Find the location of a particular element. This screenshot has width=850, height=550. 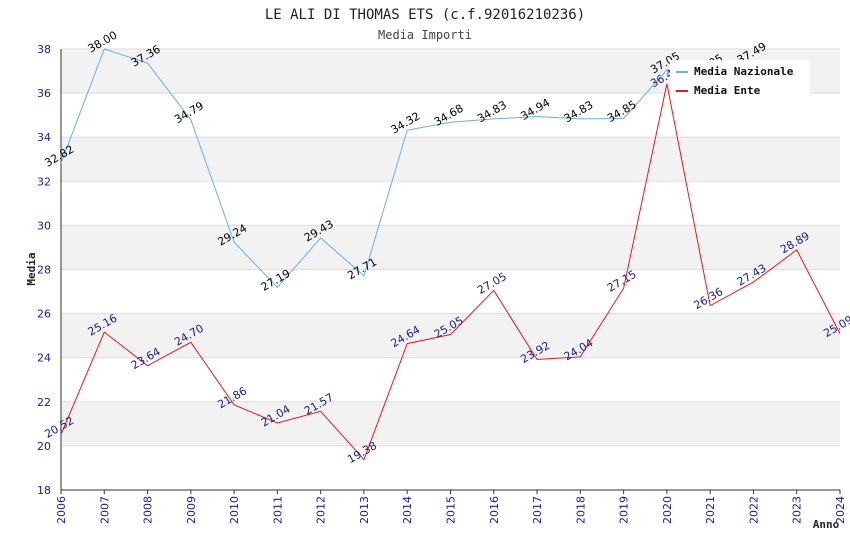

legend: Media Nazionale Media Ente is located at coordinates (740, 78).